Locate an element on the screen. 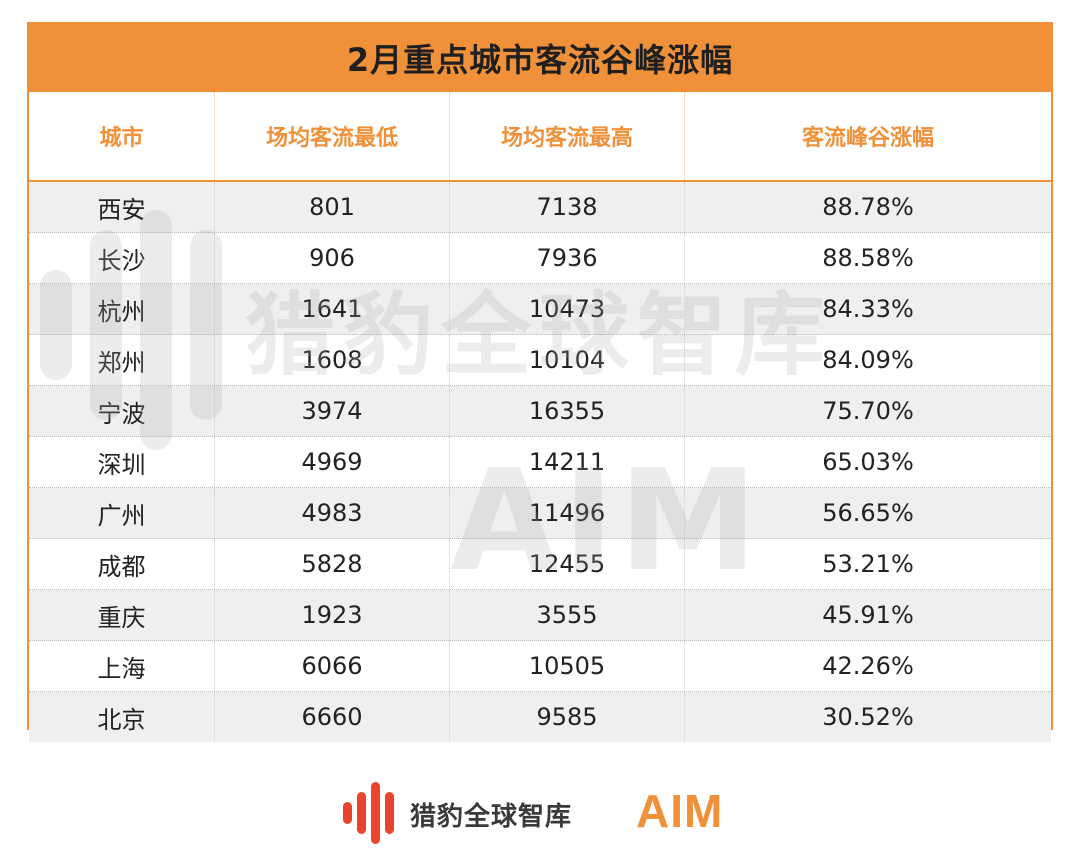  table-row: 深圳 4969 14211 65.03% is located at coordinates (540, 462).